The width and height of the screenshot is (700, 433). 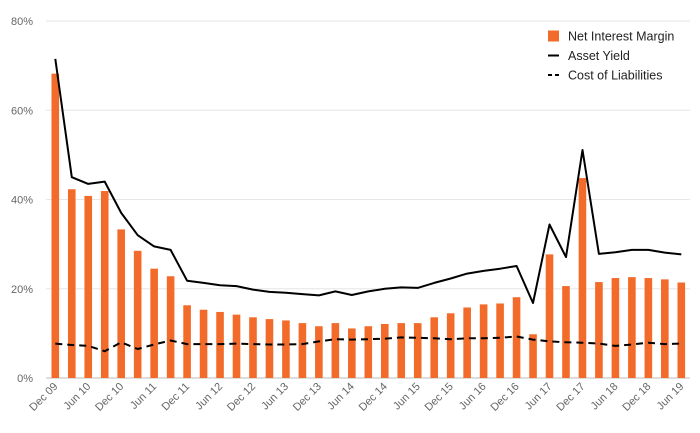 What do you see at coordinates (407, 397) in the screenshot?
I see `x-tick-label: Jun 15` at bounding box center [407, 397].